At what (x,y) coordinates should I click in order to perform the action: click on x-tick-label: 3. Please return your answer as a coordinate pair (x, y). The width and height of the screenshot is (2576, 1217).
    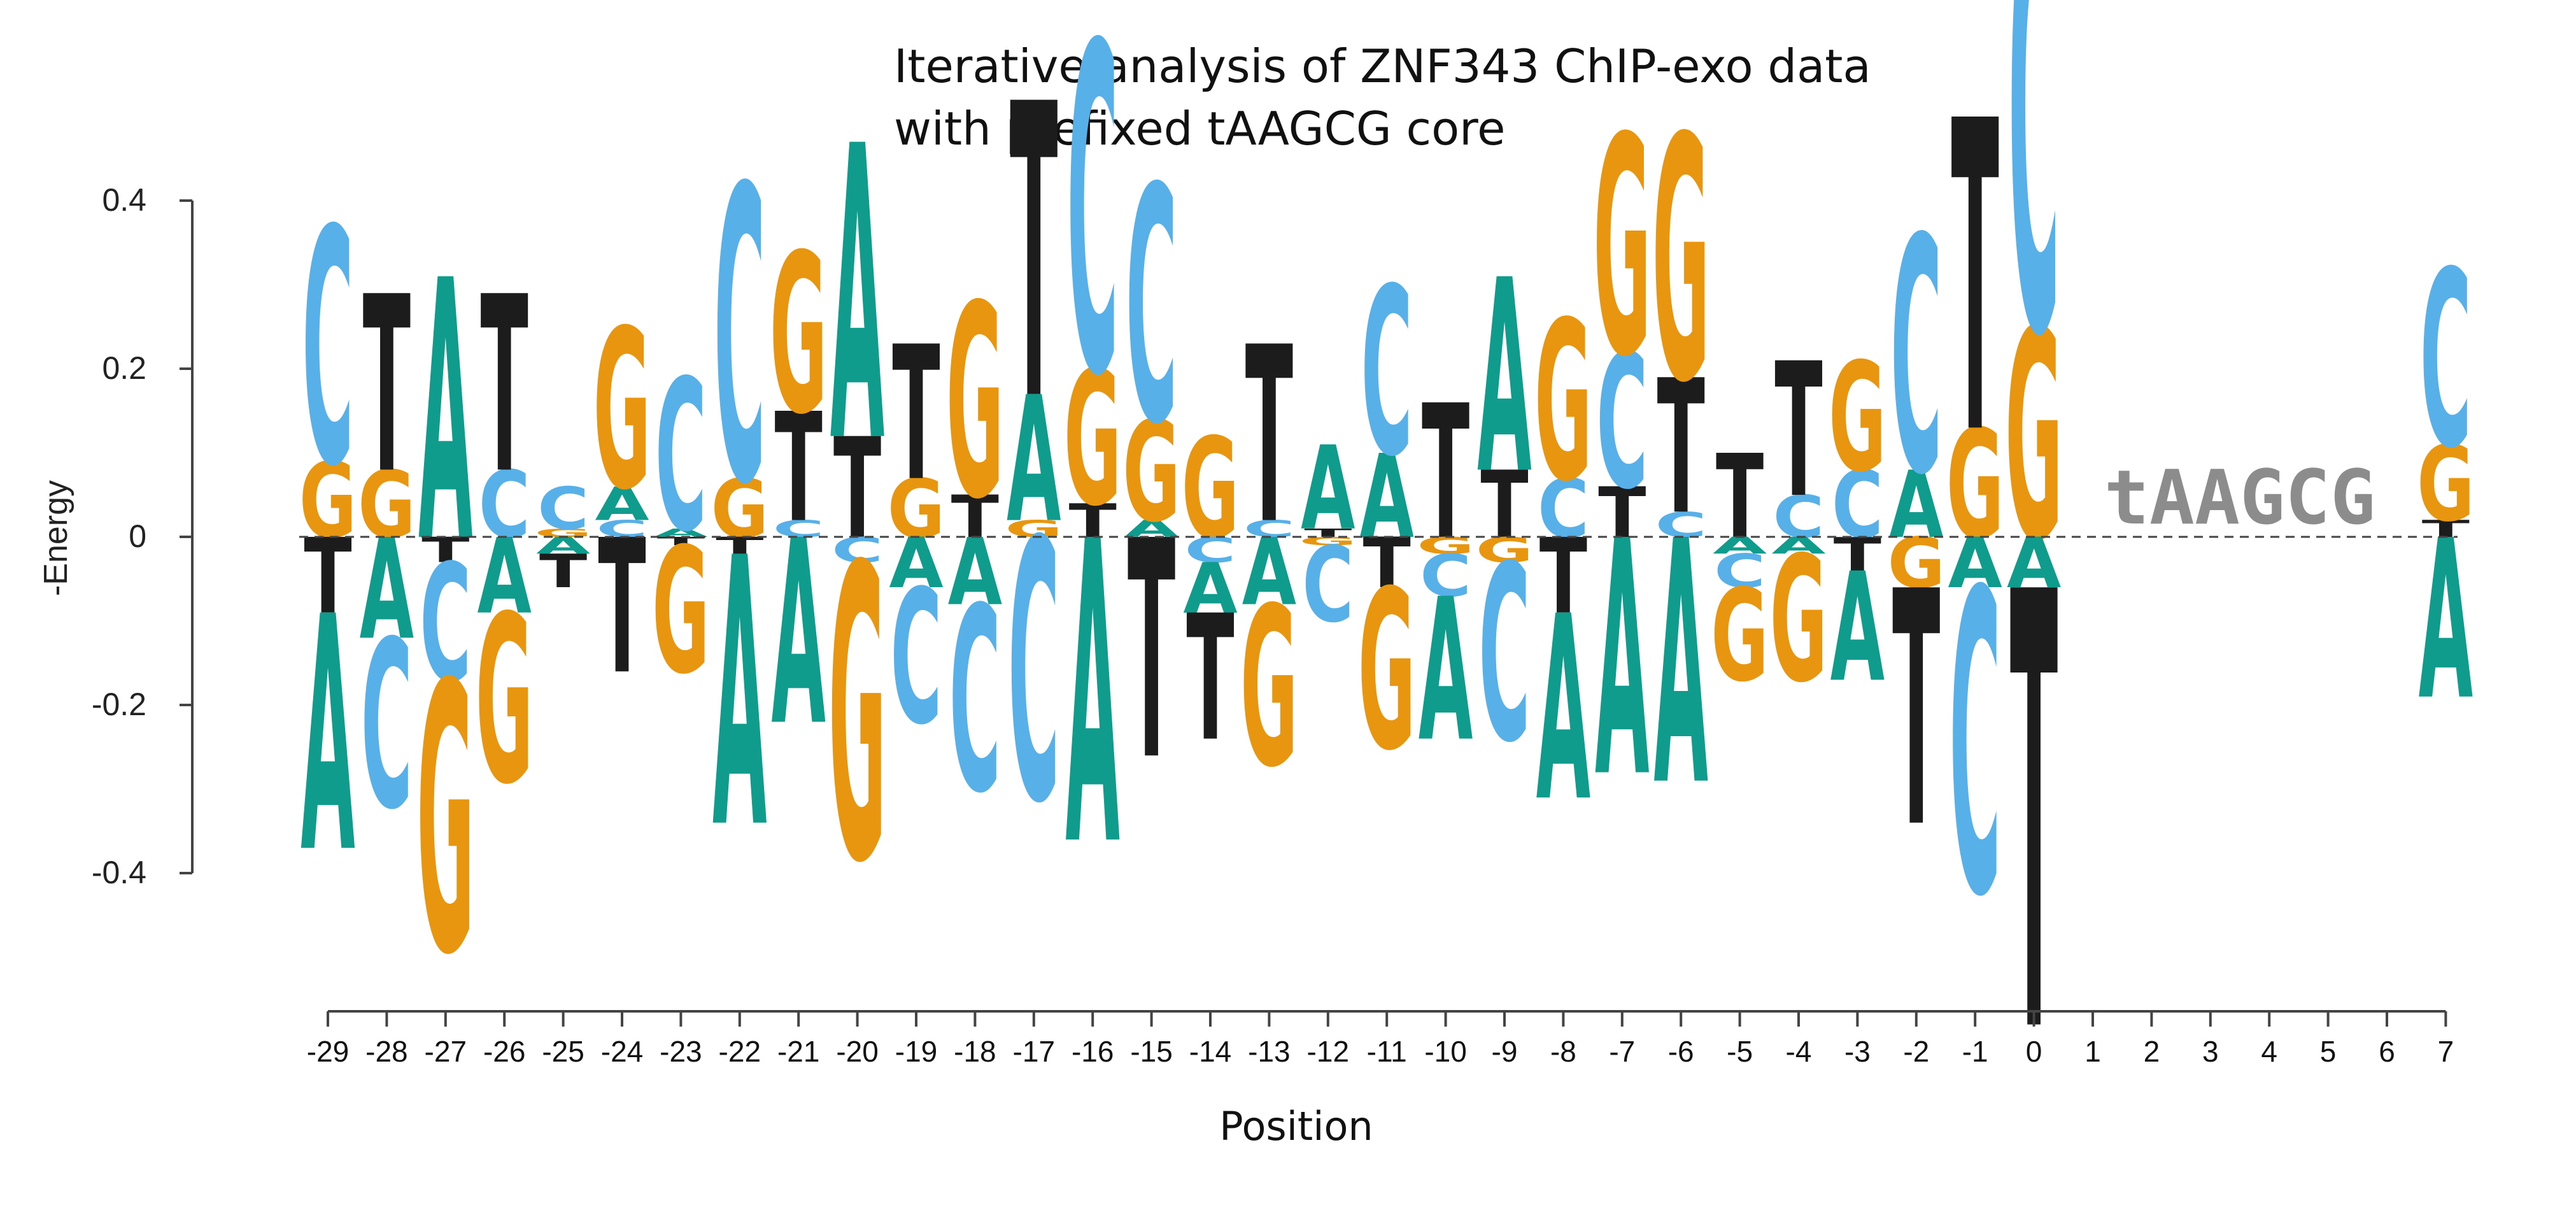
    Looking at the image, I should click on (2210, 1051).